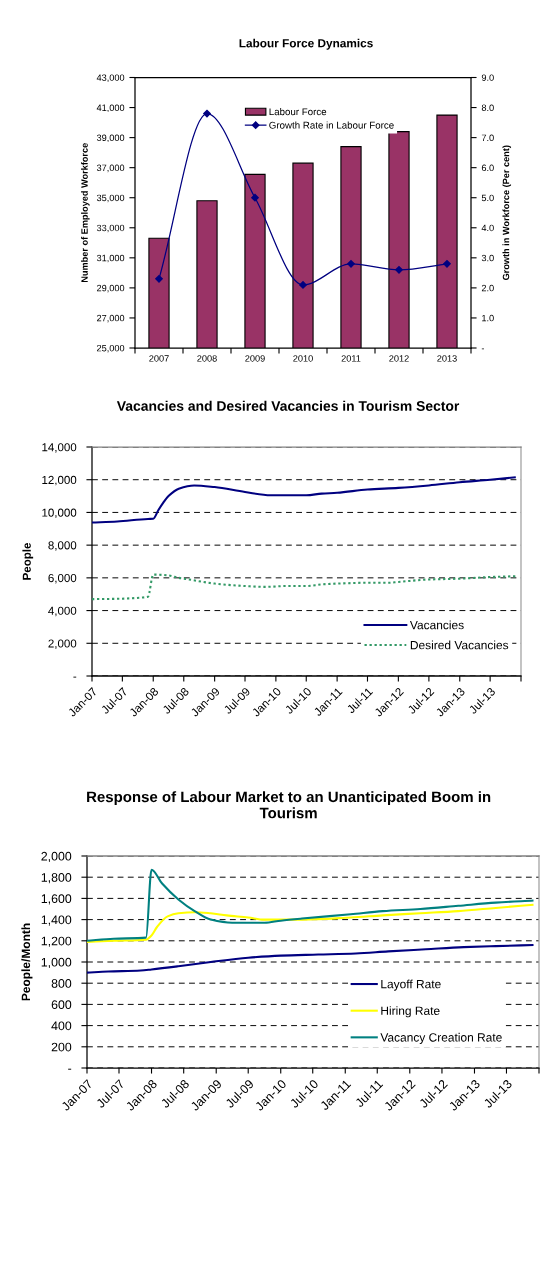 The height and width of the screenshot is (1278, 555). What do you see at coordinates (62, 578) in the screenshot?
I see `y-tick-label: 6,000` at bounding box center [62, 578].